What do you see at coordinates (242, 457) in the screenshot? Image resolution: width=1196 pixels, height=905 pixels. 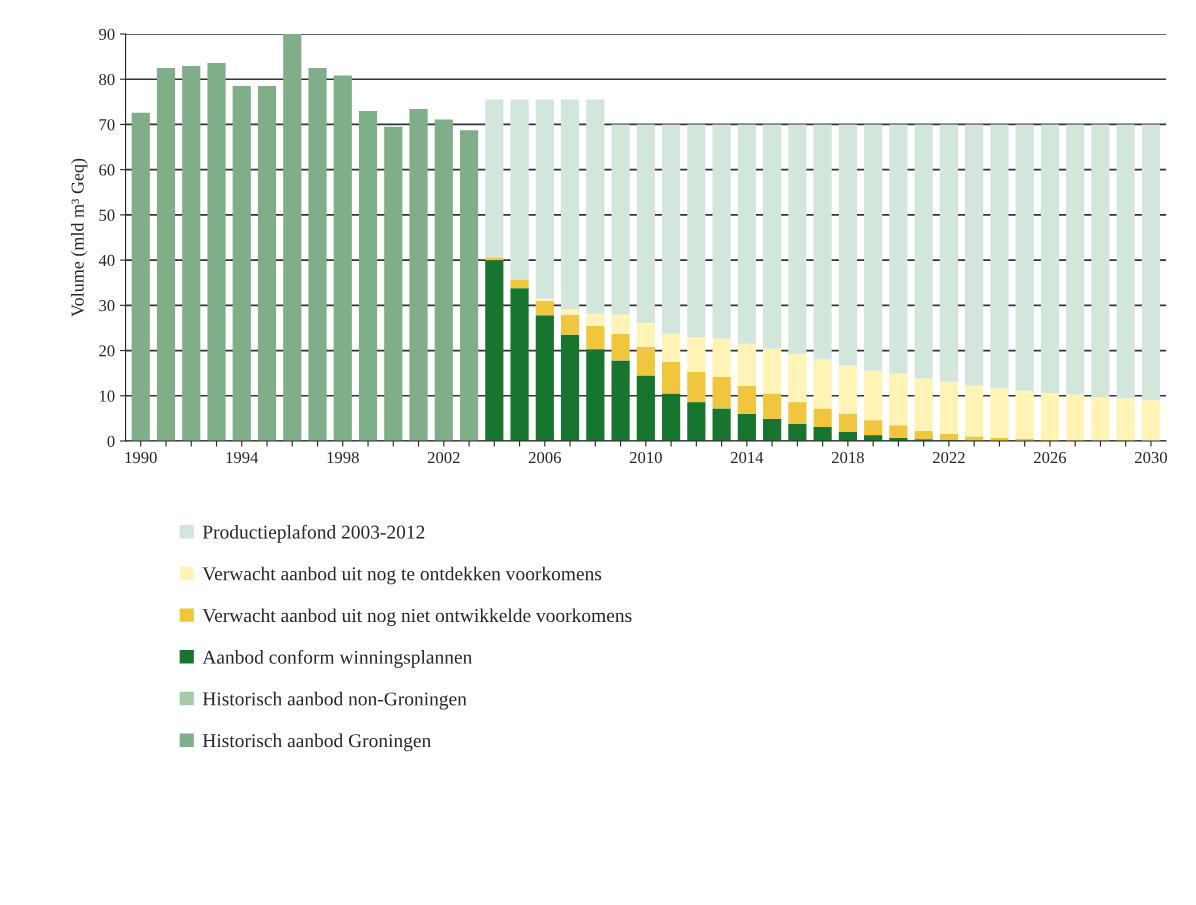 I see `x-tick-label: 1994` at bounding box center [242, 457].